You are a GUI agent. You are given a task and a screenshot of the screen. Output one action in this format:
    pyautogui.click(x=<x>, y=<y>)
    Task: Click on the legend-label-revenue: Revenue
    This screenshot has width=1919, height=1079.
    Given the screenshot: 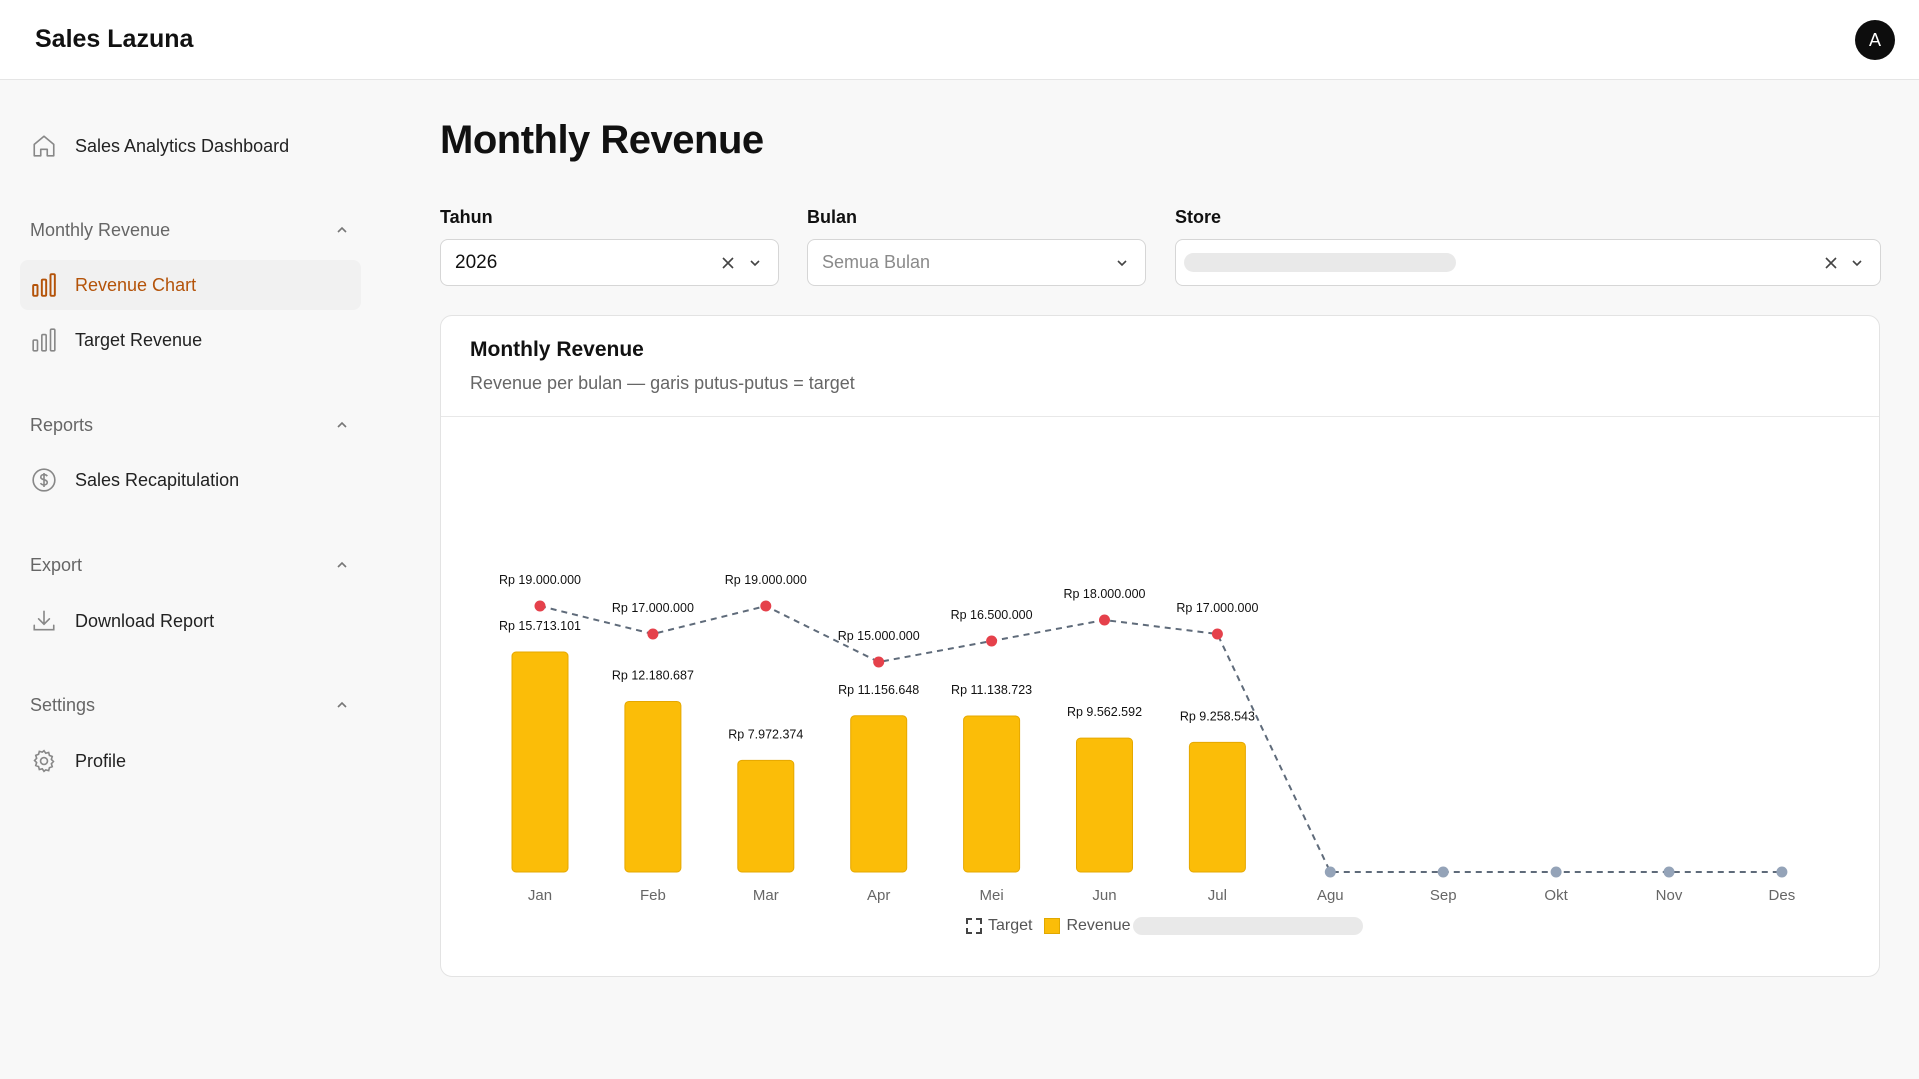 What is the action you would take?
    pyautogui.click(x=1098, y=925)
    